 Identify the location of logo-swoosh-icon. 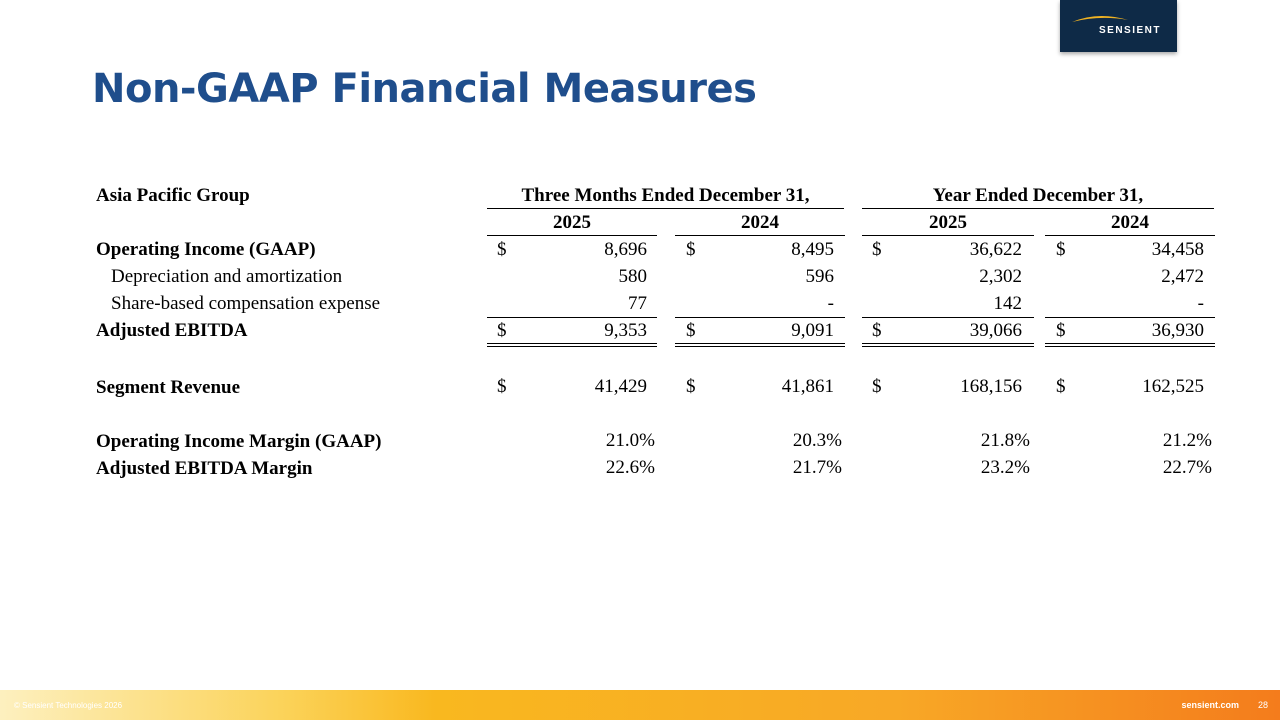
(1100, 18).